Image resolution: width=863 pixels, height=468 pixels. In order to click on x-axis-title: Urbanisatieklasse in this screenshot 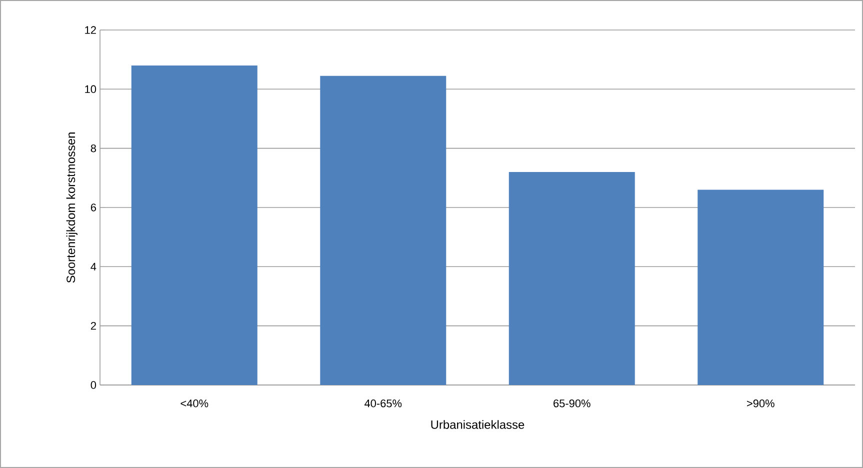, I will do `click(477, 424)`.